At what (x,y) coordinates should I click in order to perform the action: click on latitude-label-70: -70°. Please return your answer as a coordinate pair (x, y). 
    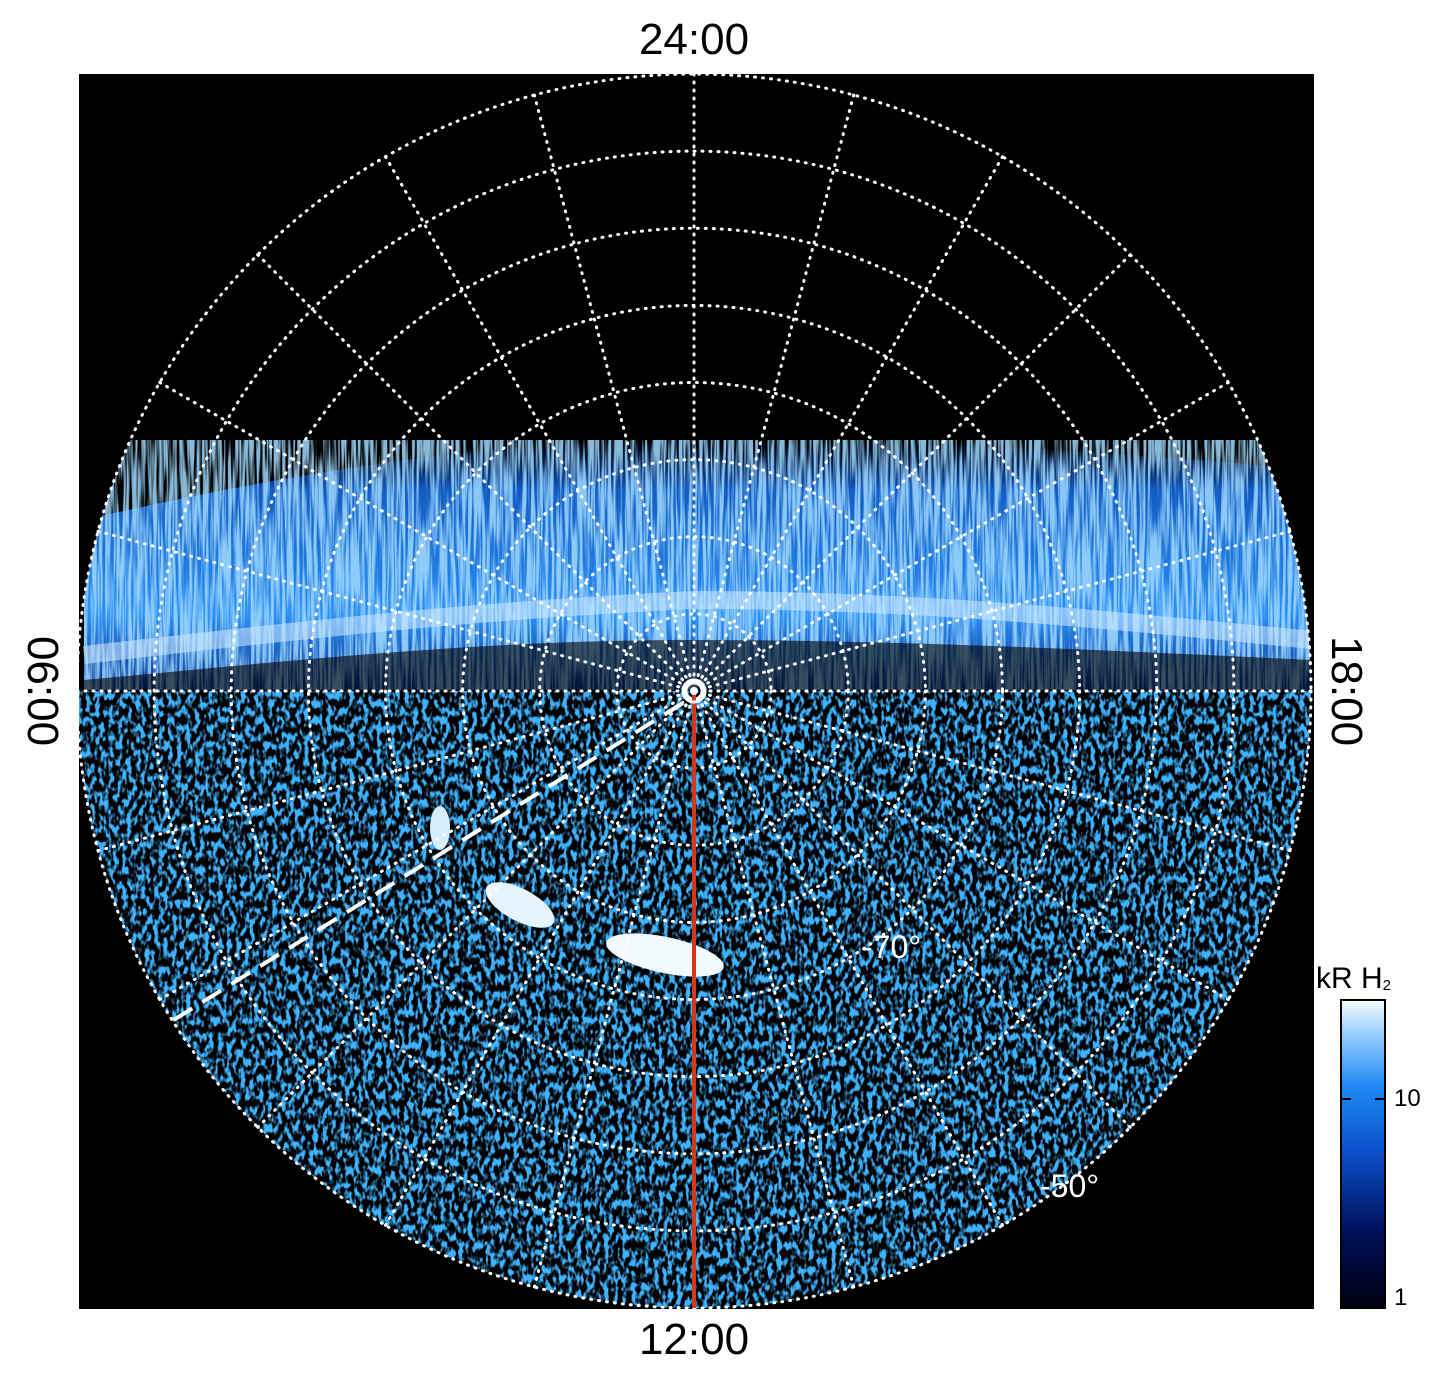
    Looking at the image, I should click on (891, 947).